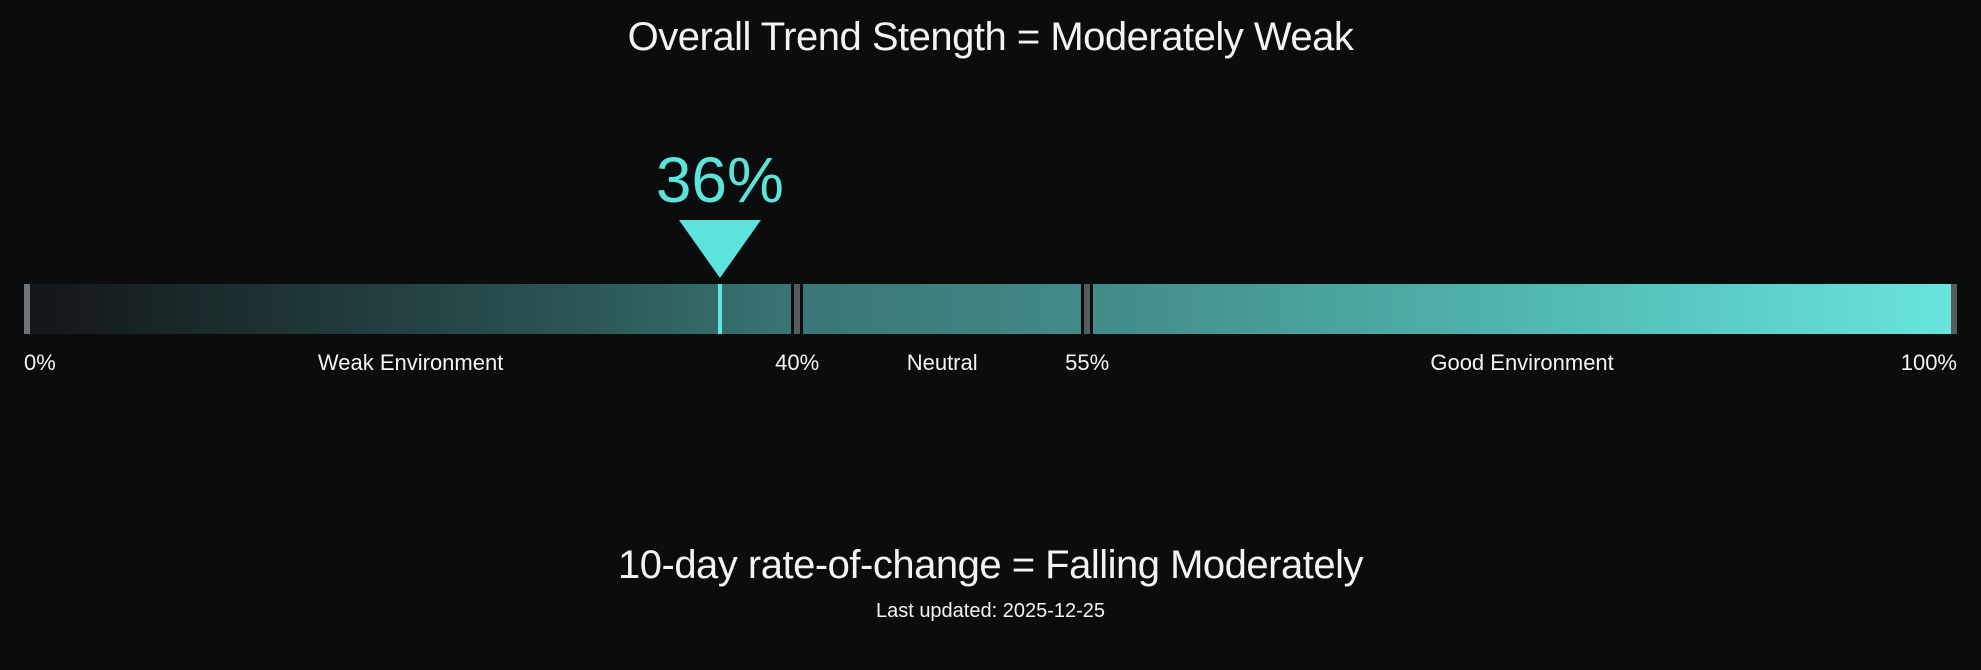  Describe the element at coordinates (1954, 309) in the screenshot. I see `bar-end-tick` at that location.